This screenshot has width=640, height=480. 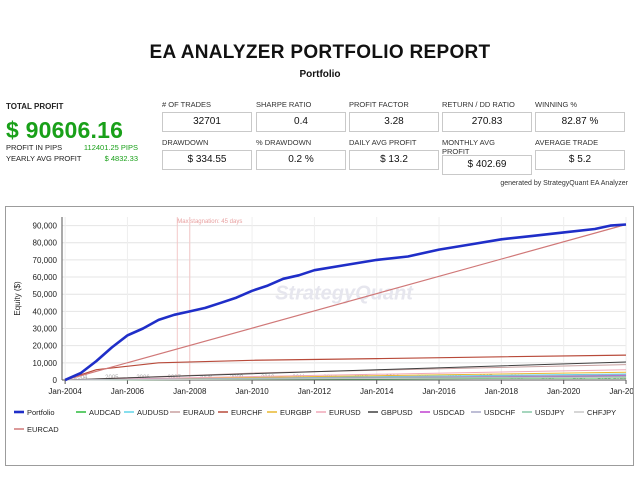 What do you see at coordinates (252, 391) in the screenshot?
I see `x-tick-label: Jan-2010` at bounding box center [252, 391].